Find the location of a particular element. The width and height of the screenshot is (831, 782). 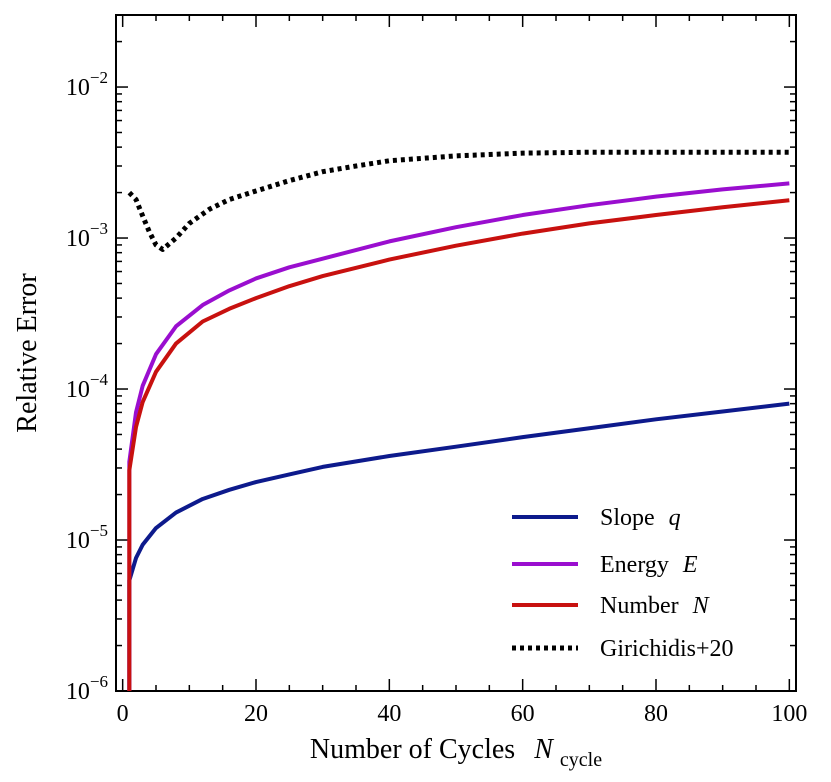

y-axis-title: Relative Error is located at coordinates (27, 353).